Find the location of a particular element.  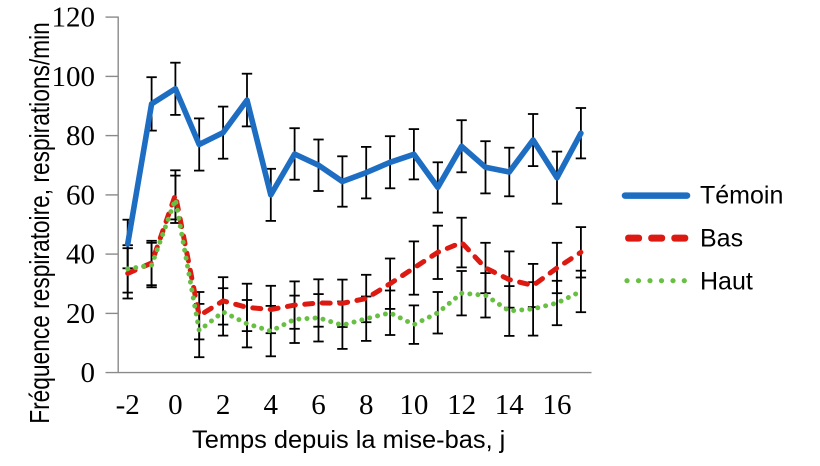

svg-text: 40 is located at coordinates (80, 255).